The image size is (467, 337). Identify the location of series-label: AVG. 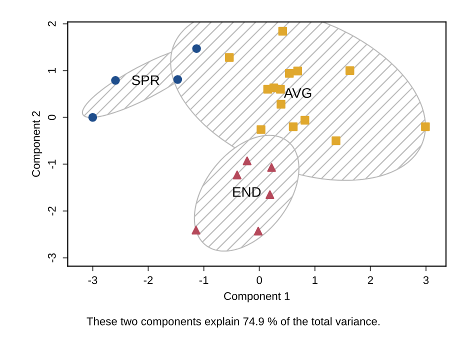
(298, 93).